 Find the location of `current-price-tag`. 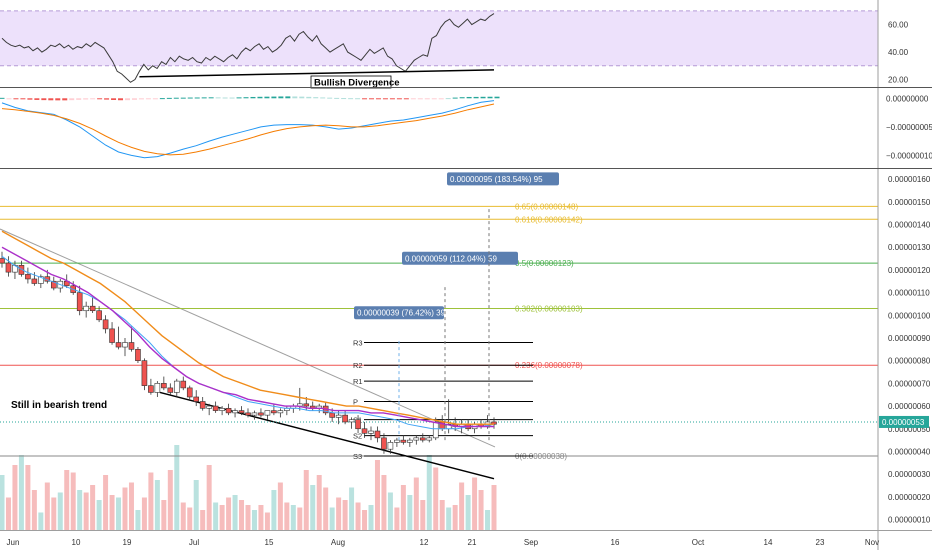

current-price-tag is located at coordinates (904, 421).